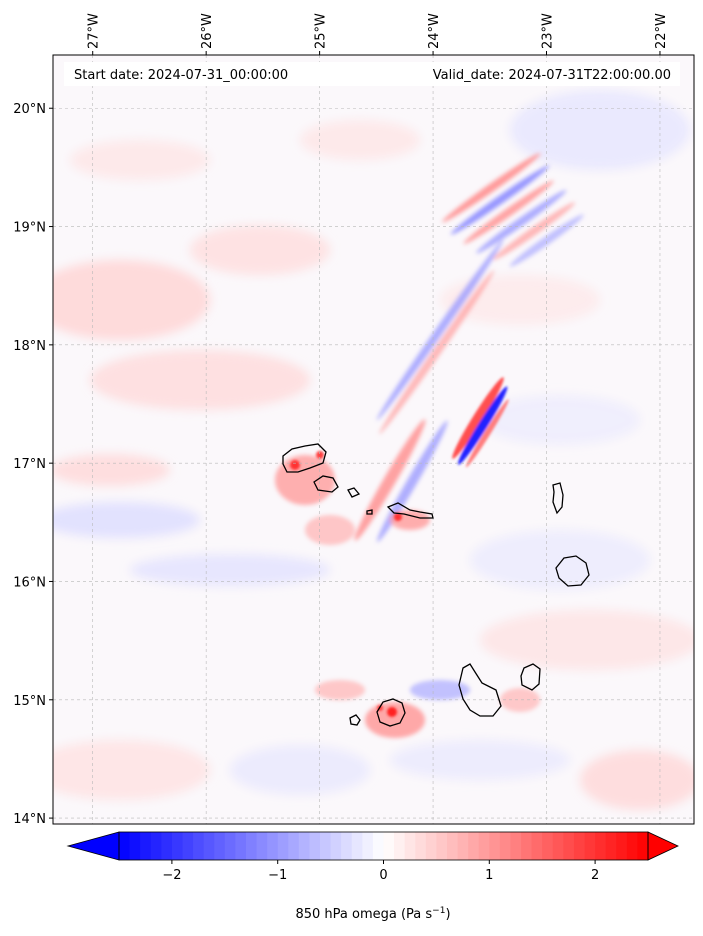 The height and width of the screenshot is (936, 703). Describe the element at coordinates (410, 510) in the screenshot. I see `island-sao-nicolau` at that location.